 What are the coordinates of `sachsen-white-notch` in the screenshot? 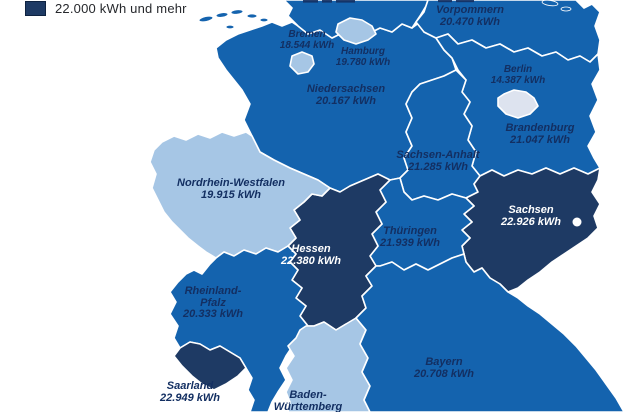 It's located at (577, 222).